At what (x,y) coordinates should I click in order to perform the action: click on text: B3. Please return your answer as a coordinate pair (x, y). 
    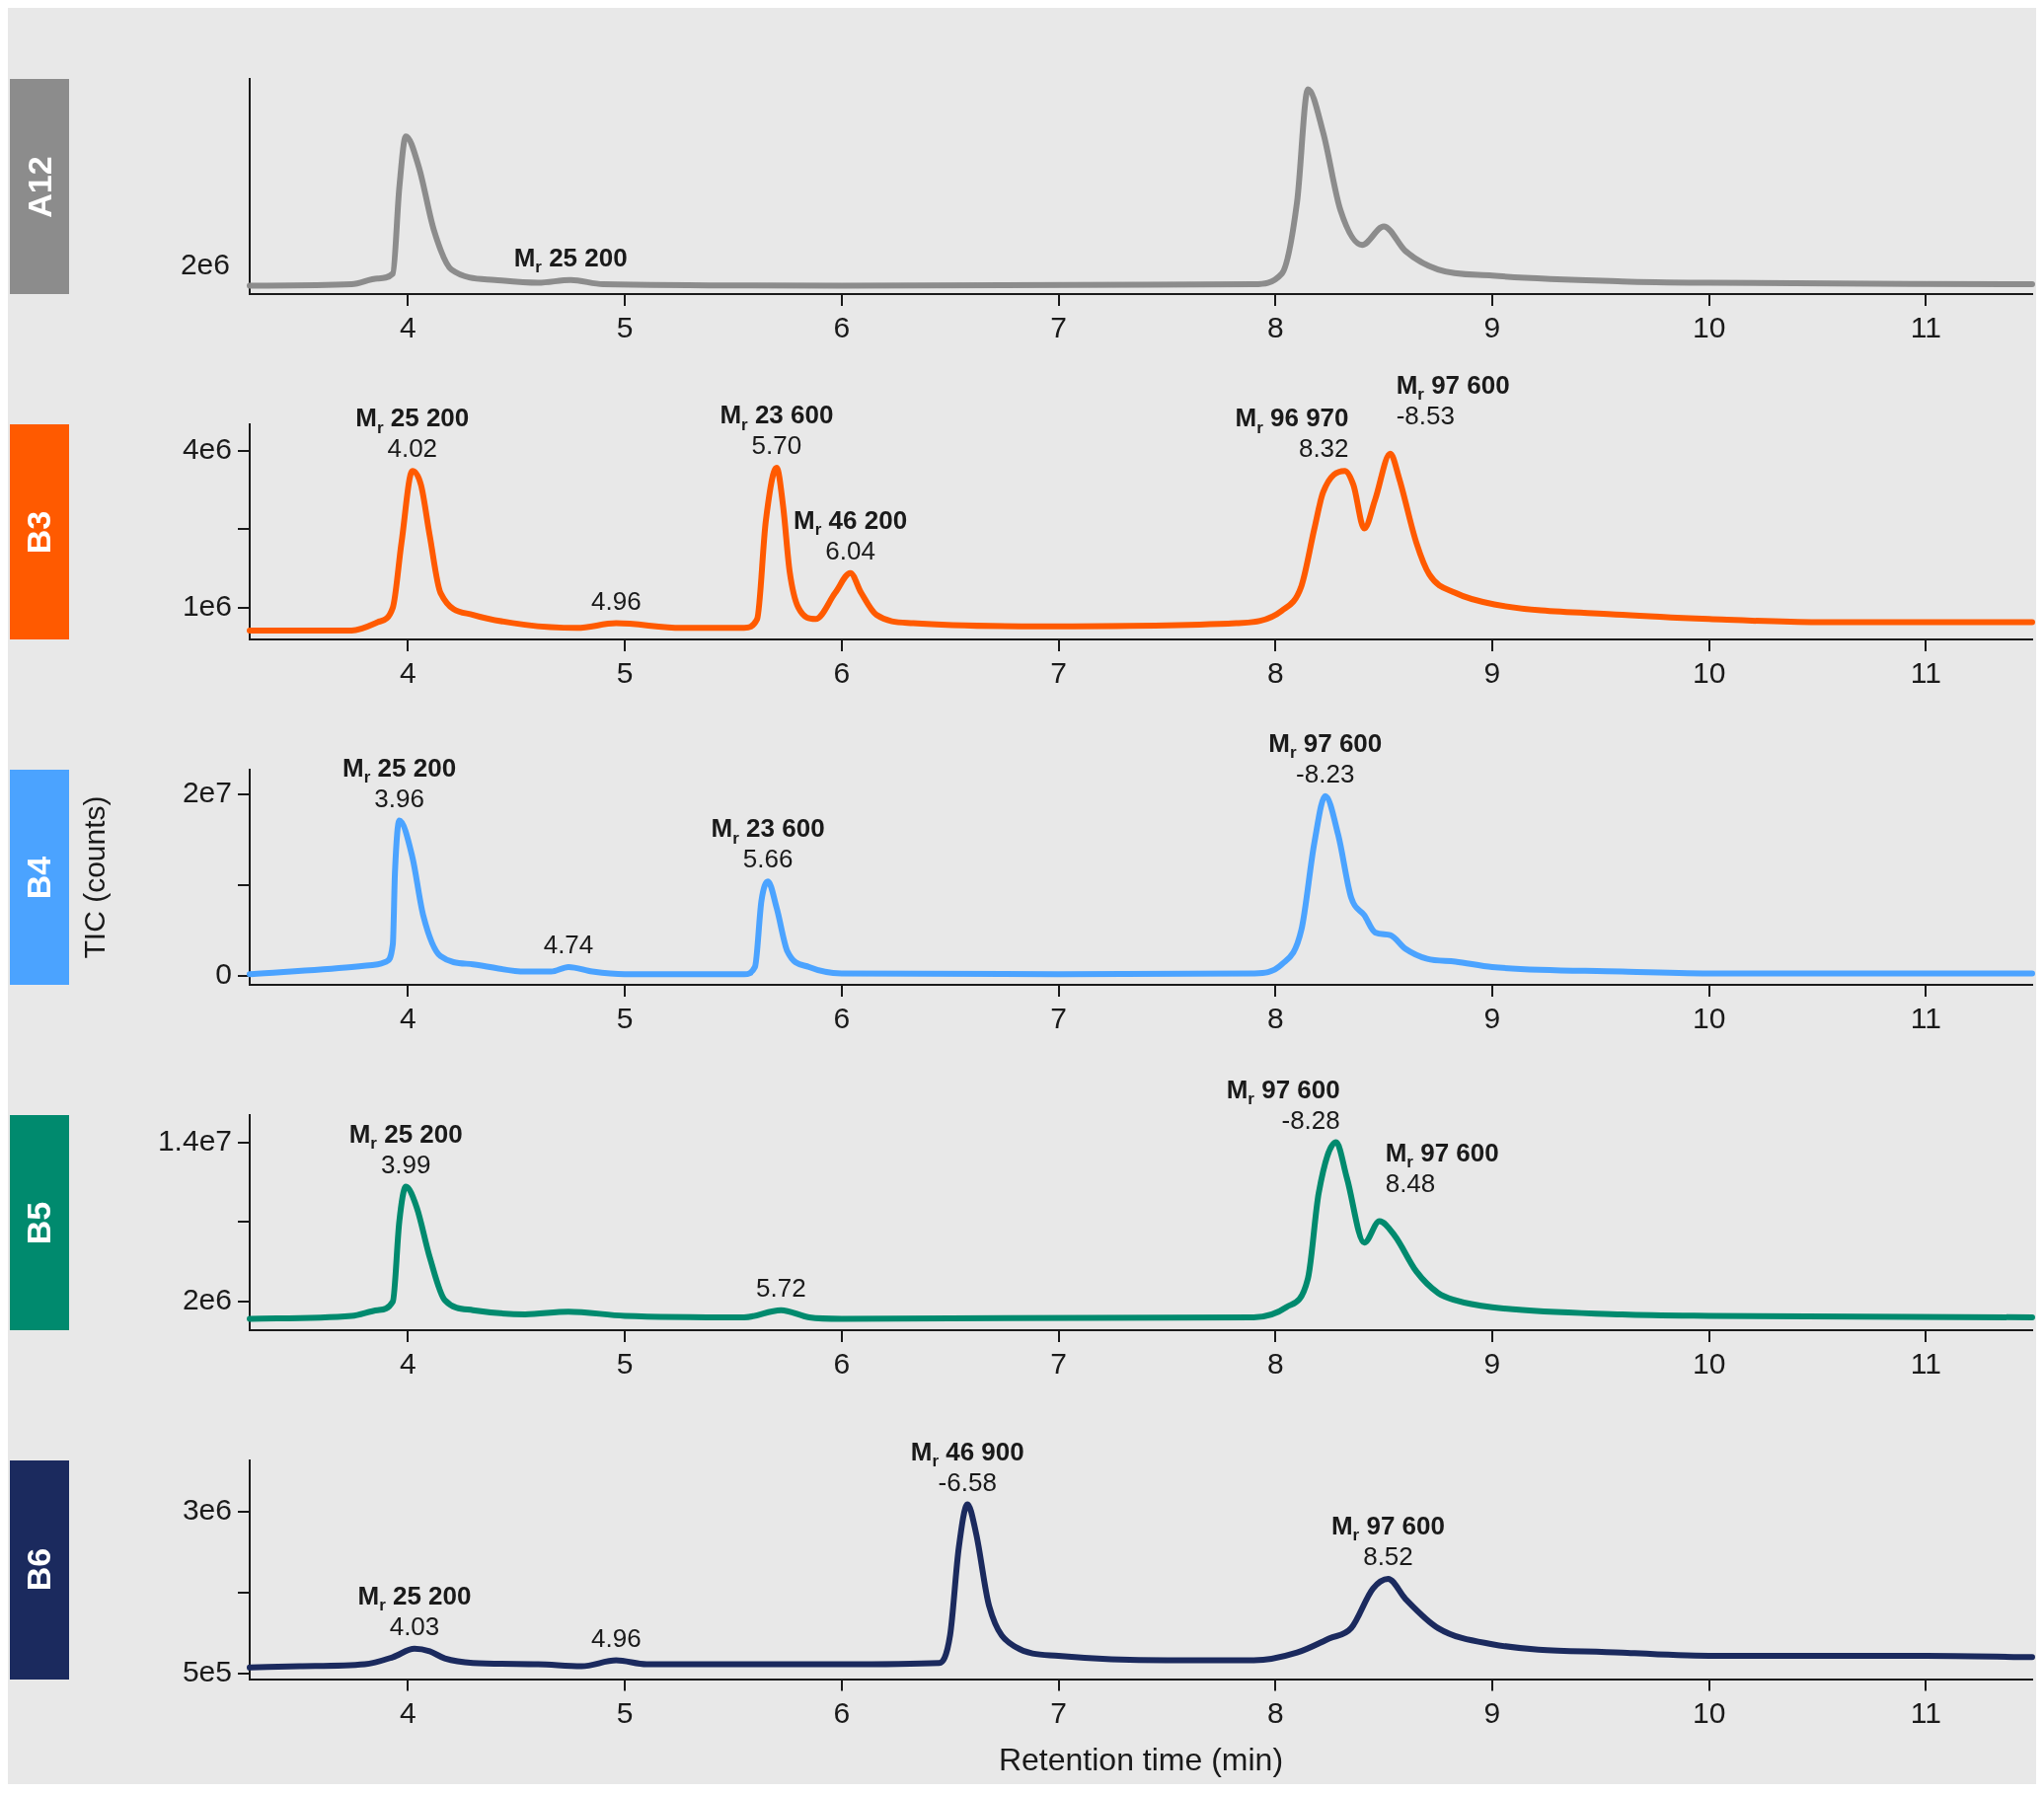
    Looking at the image, I should click on (39, 532).